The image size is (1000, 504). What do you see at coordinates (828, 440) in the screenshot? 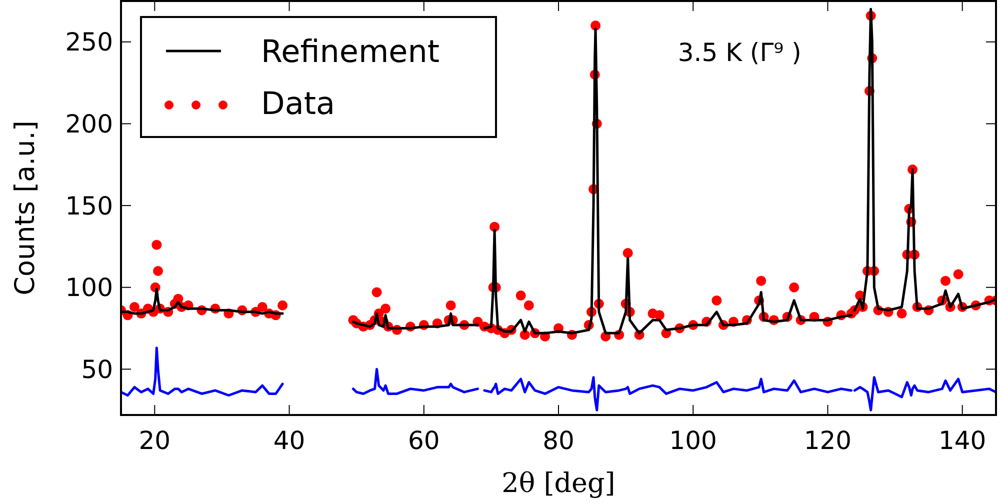
I see `x-tick-label: 120` at bounding box center [828, 440].